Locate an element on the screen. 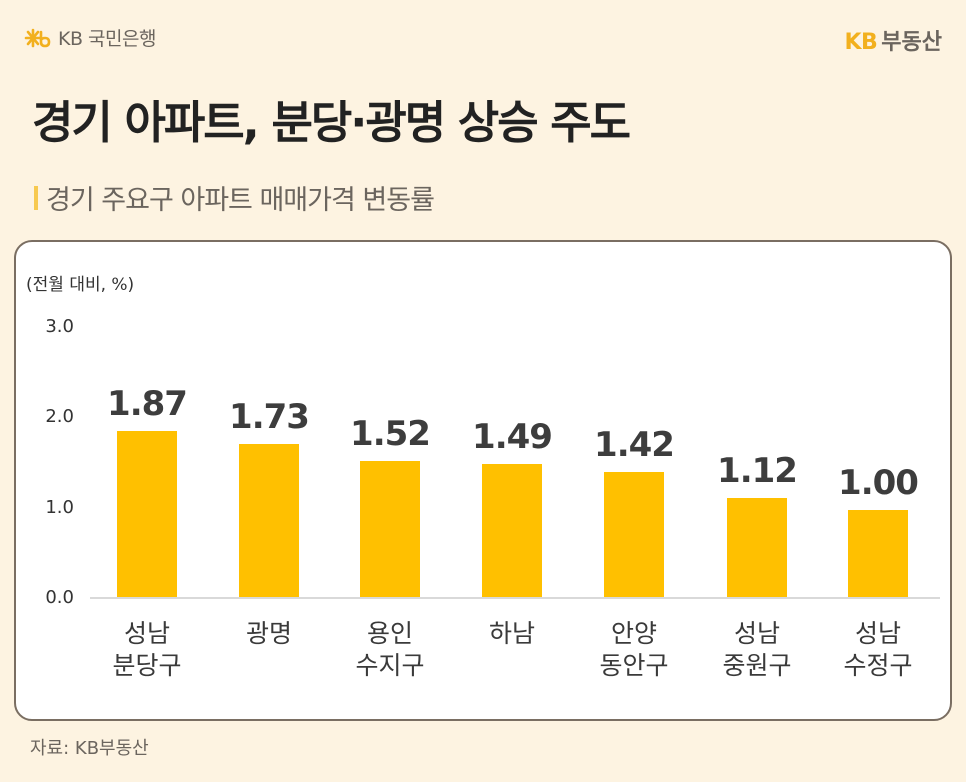 This screenshot has height=782, width=966. y-axis-unit-label: (전월 대비, %) is located at coordinates (80, 285).